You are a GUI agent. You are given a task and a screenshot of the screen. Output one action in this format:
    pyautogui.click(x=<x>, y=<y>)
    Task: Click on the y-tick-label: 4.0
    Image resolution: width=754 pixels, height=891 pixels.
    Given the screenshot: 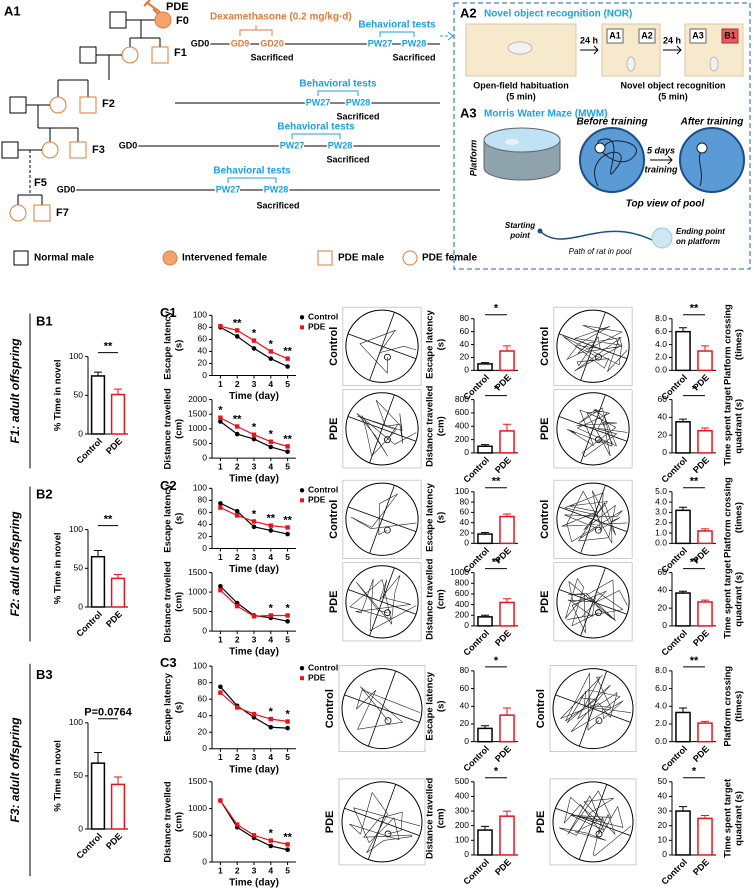 What is the action you would take?
    pyautogui.click(x=661, y=706)
    